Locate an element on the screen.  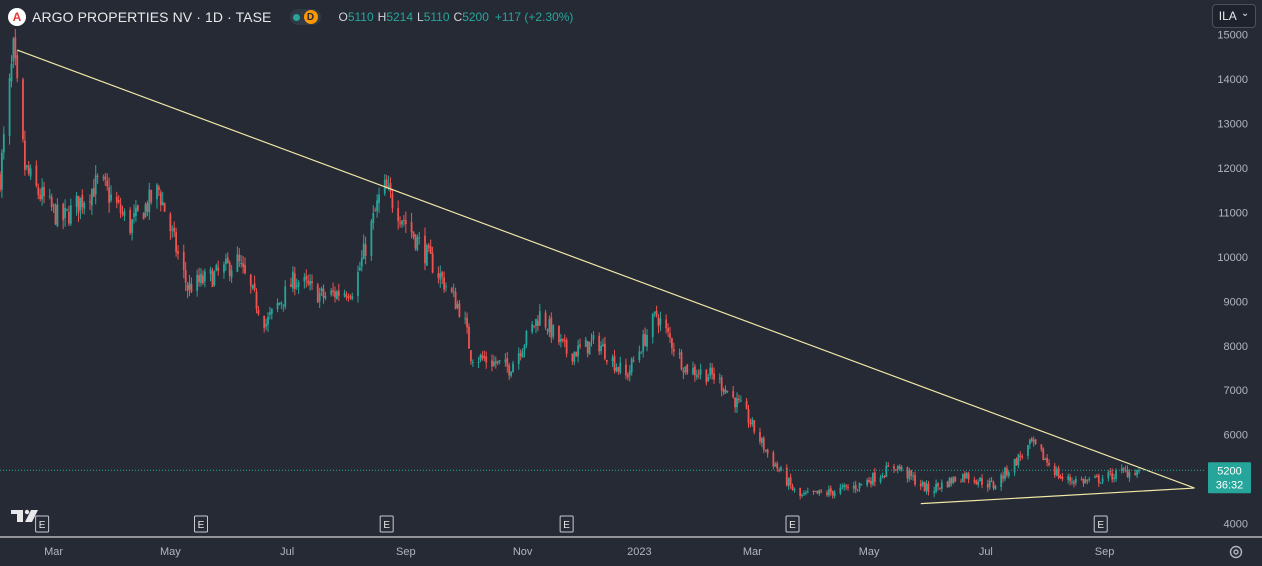
last-price-label: 5200 36:32 is located at coordinates (1229, 478).